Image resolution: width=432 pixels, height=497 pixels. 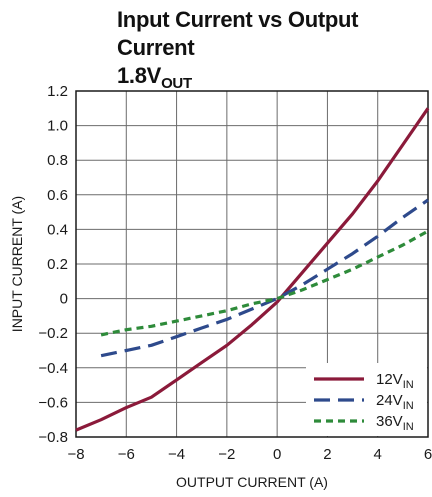 What do you see at coordinates (252, 482) in the screenshot?
I see `x-axis-label: OUTPUT CURRENT (A)` at bounding box center [252, 482].